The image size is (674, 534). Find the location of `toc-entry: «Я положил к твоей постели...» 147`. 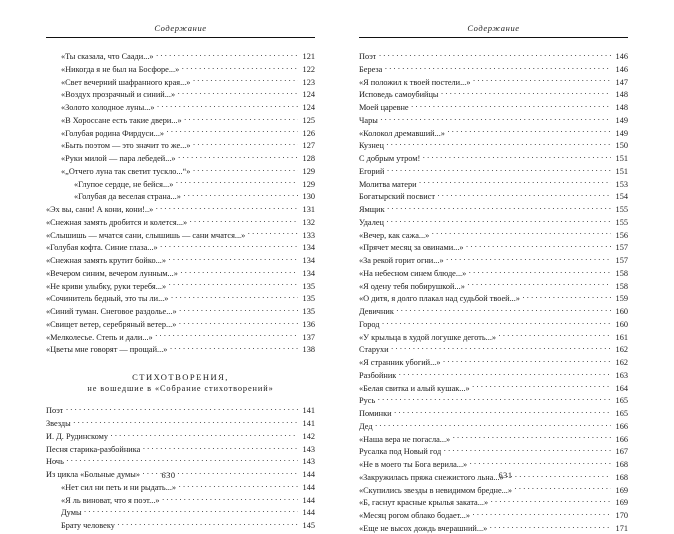

toc-entry: «Я положил к твоей постели...» 147 is located at coordinates (493, 82).